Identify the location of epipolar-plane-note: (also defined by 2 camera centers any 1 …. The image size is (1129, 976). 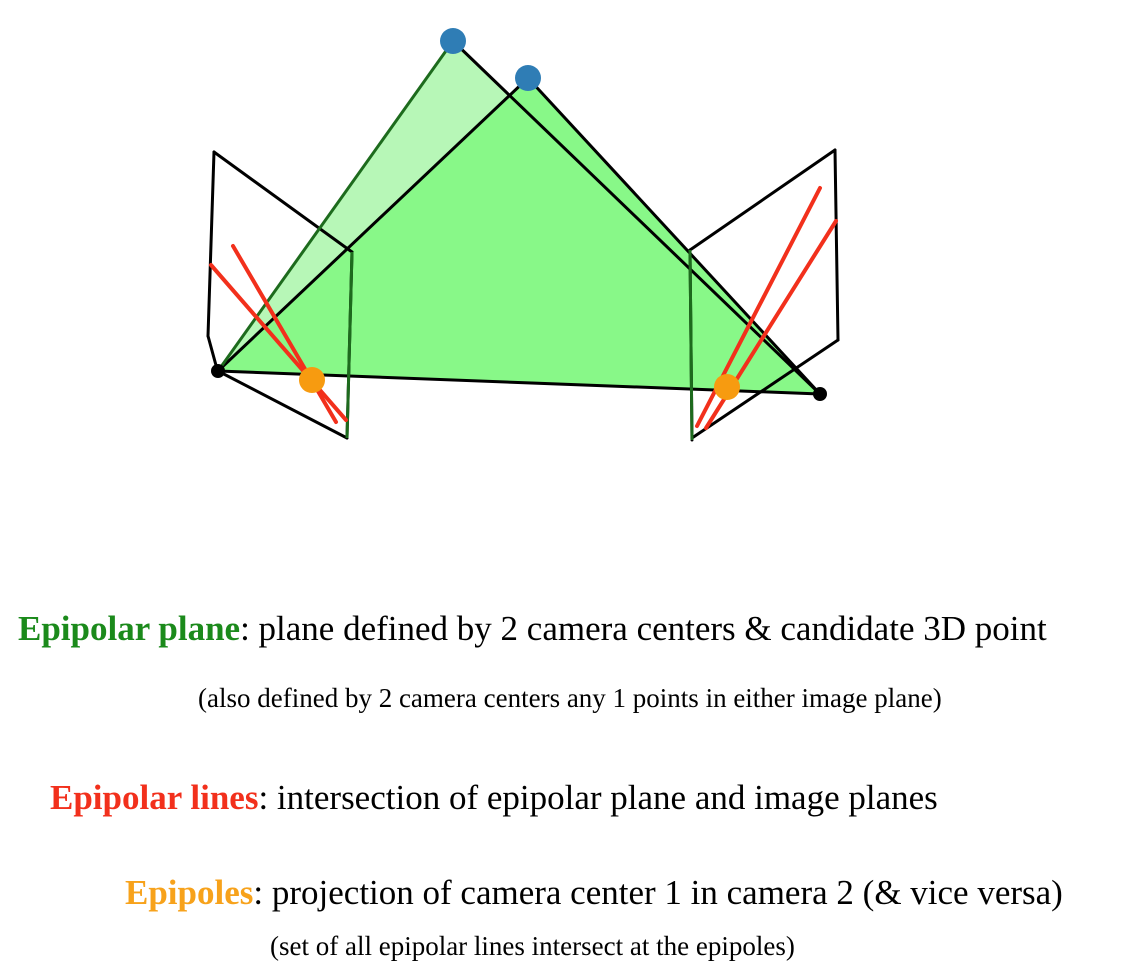
(570, 698).